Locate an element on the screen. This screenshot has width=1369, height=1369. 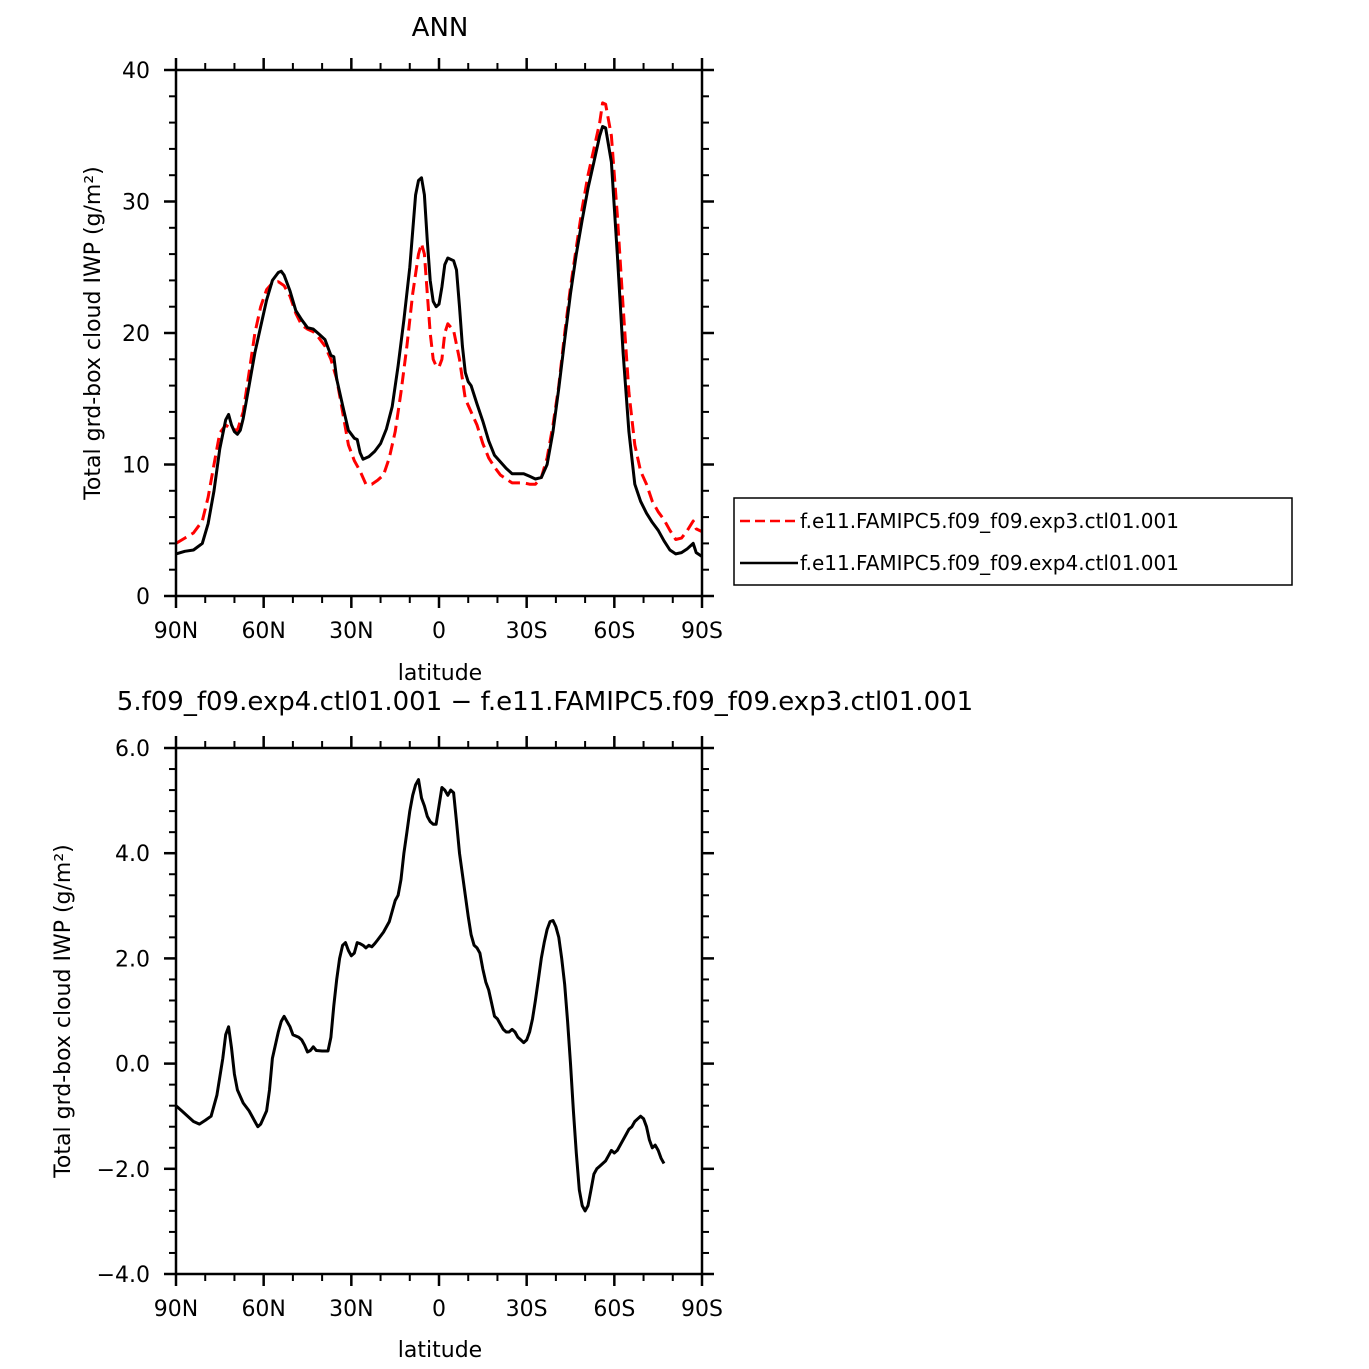
y-tick-label: −2.0 is located at coordinates (123, 1170).